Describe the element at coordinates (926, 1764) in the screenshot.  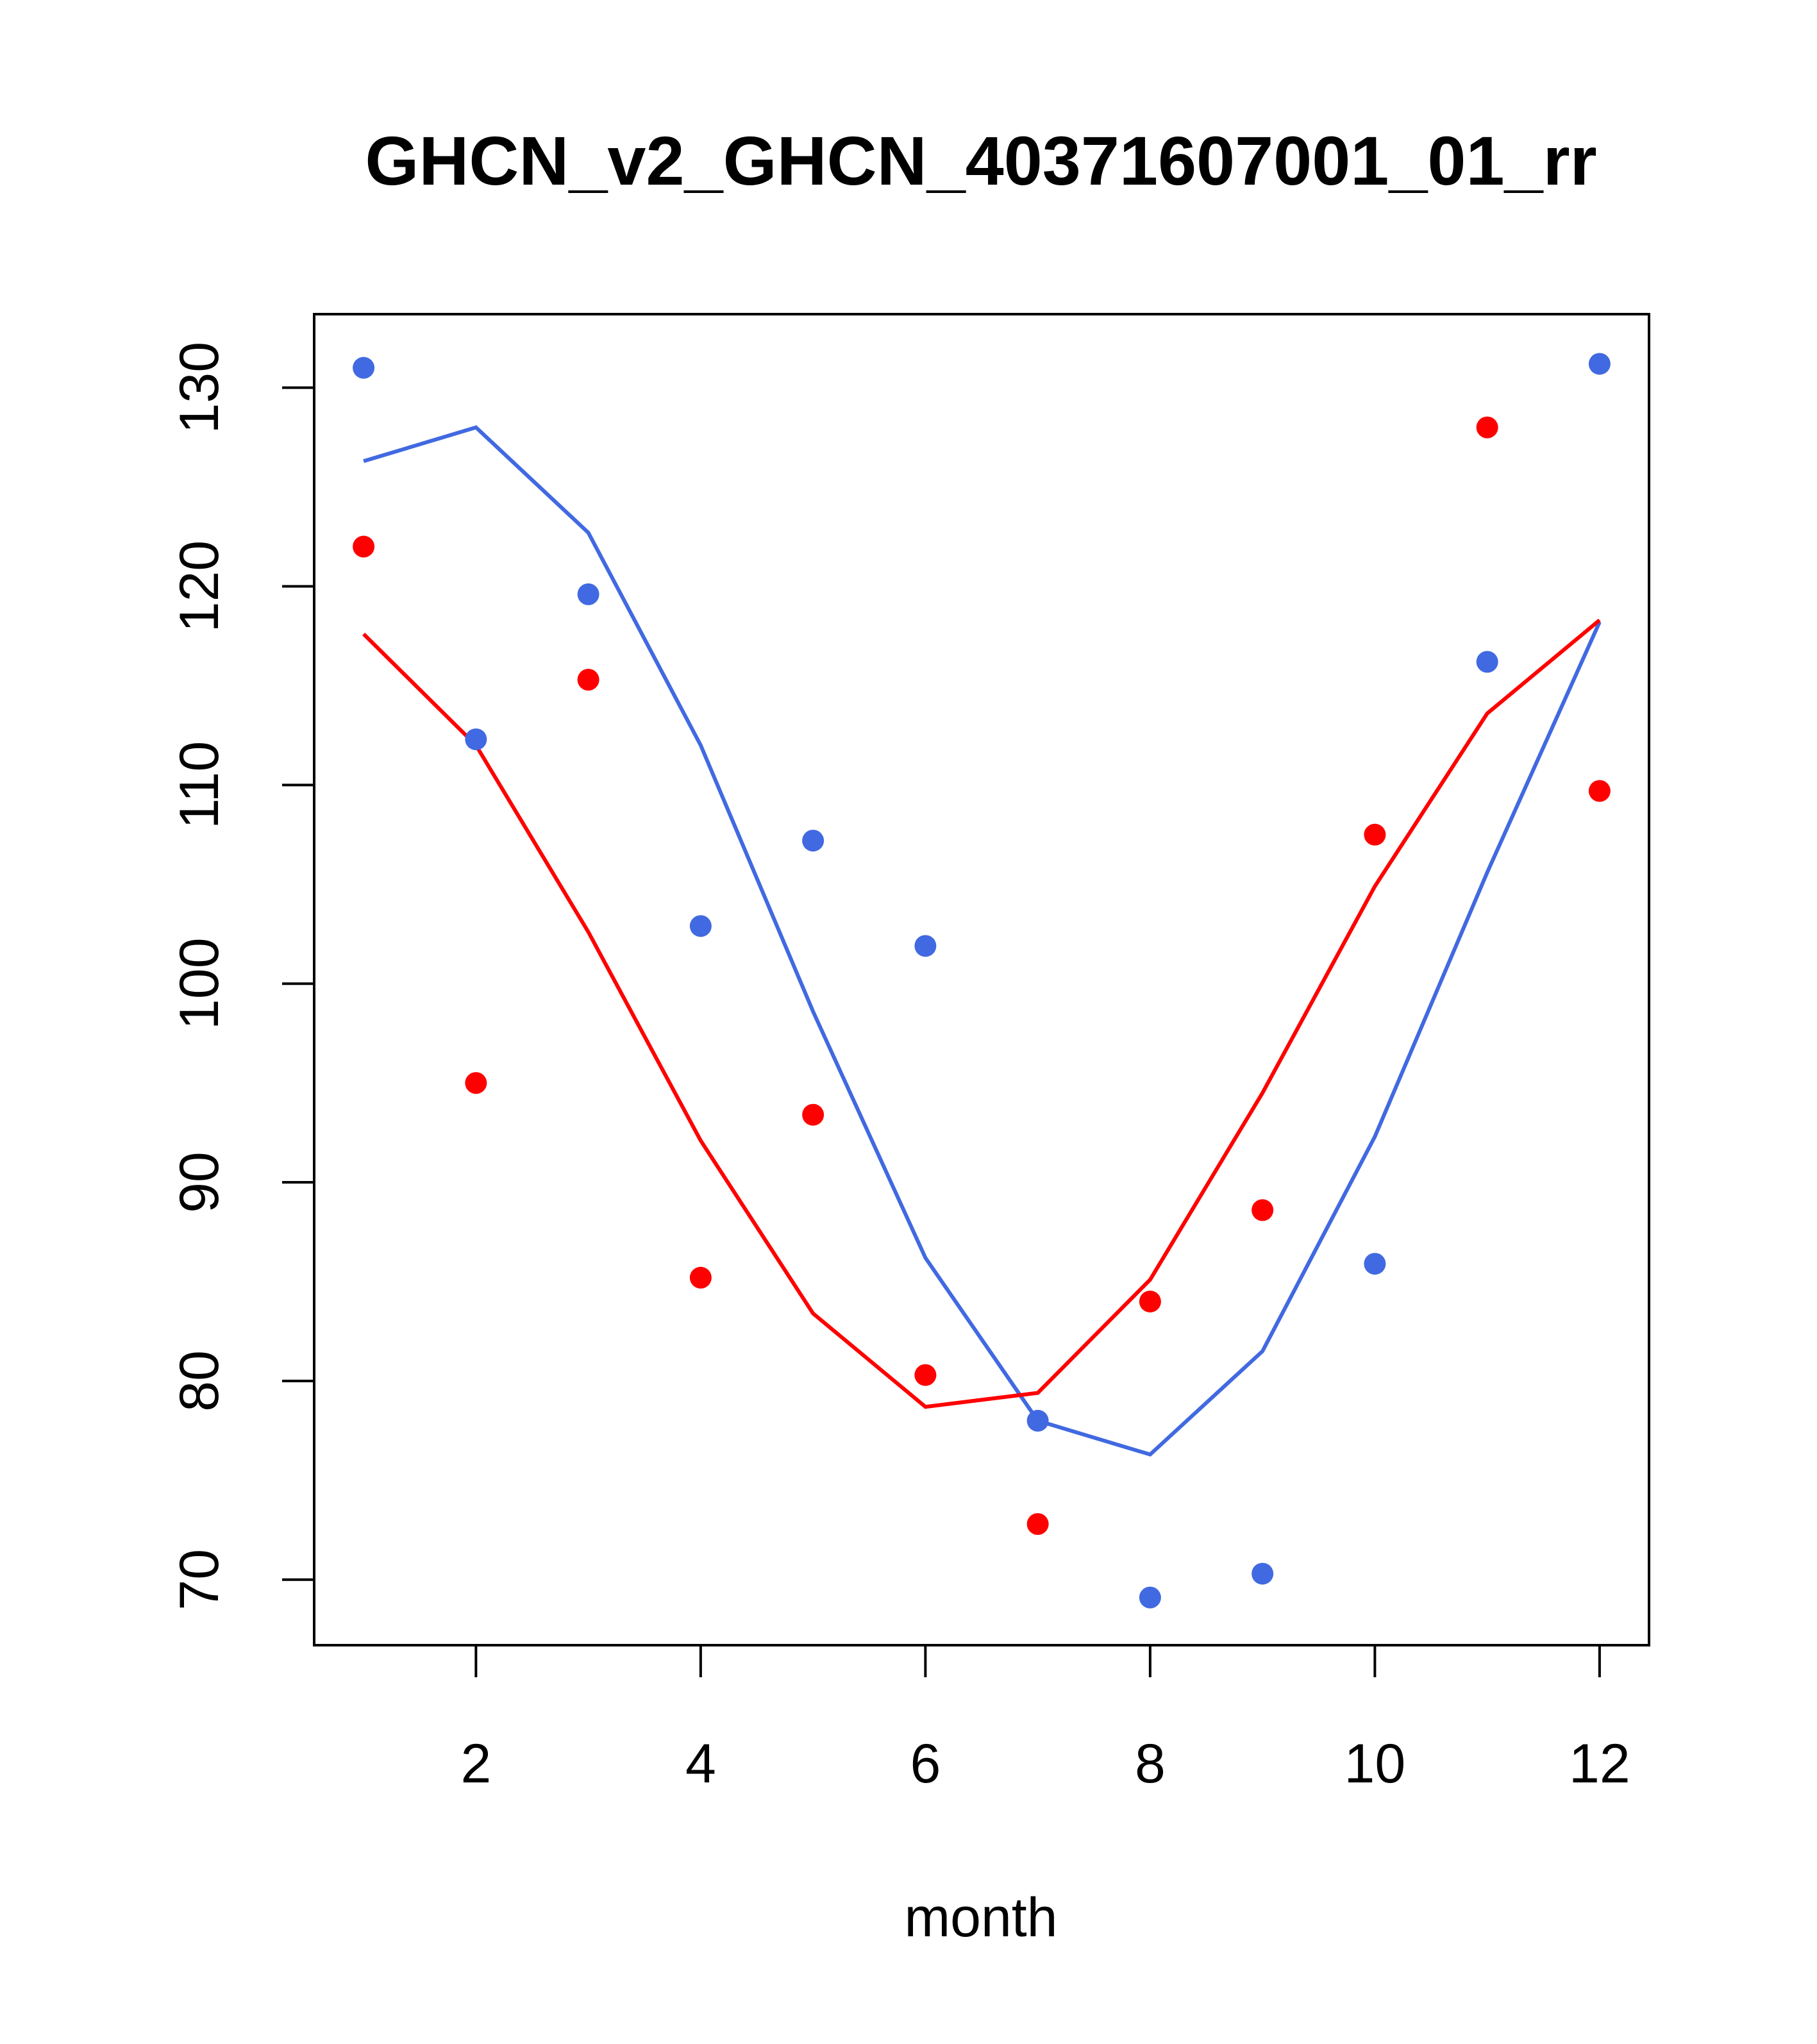
I see `x-tick-label: 6` at that location.